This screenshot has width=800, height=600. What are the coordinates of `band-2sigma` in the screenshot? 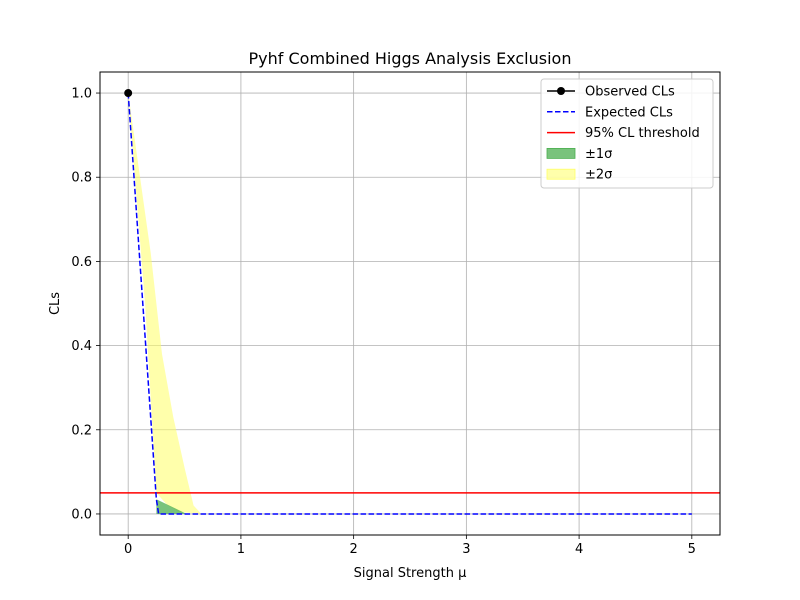 It's located at (165, 303).